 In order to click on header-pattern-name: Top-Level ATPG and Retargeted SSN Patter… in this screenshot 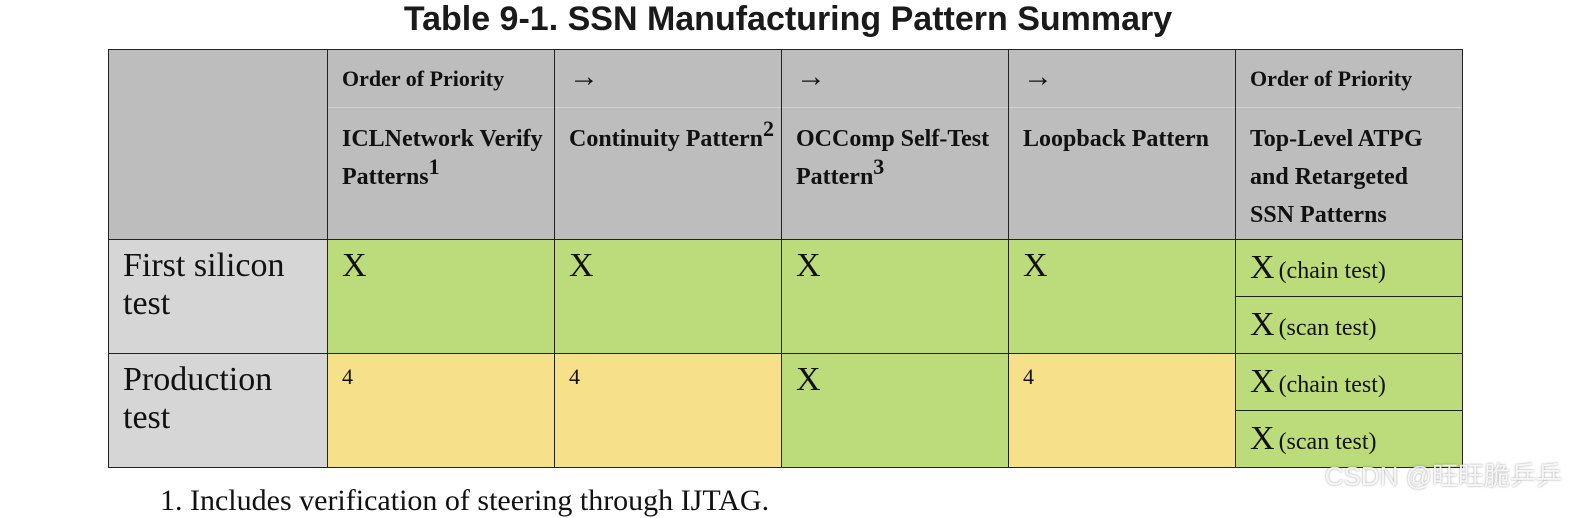, I will do `click(1336, 177)`.